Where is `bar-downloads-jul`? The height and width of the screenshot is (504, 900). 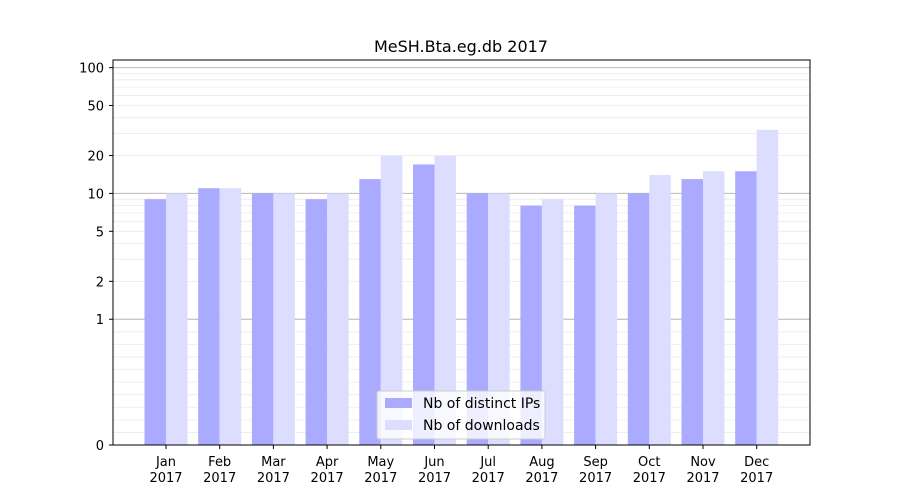 bar-downloads-jul is located at coordinates (499, 319).